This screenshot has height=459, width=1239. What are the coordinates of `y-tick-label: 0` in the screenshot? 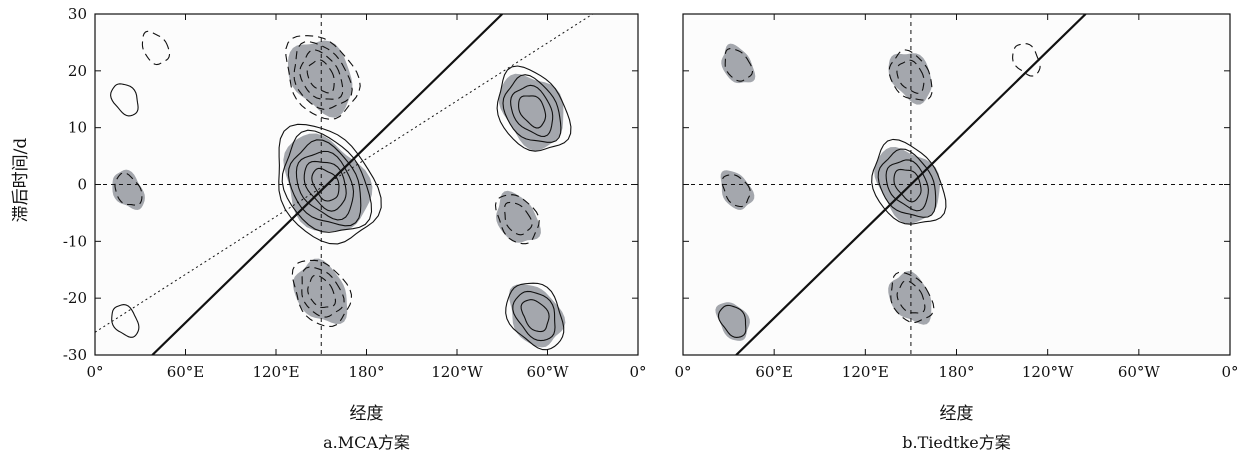 It's located at (82, 185).